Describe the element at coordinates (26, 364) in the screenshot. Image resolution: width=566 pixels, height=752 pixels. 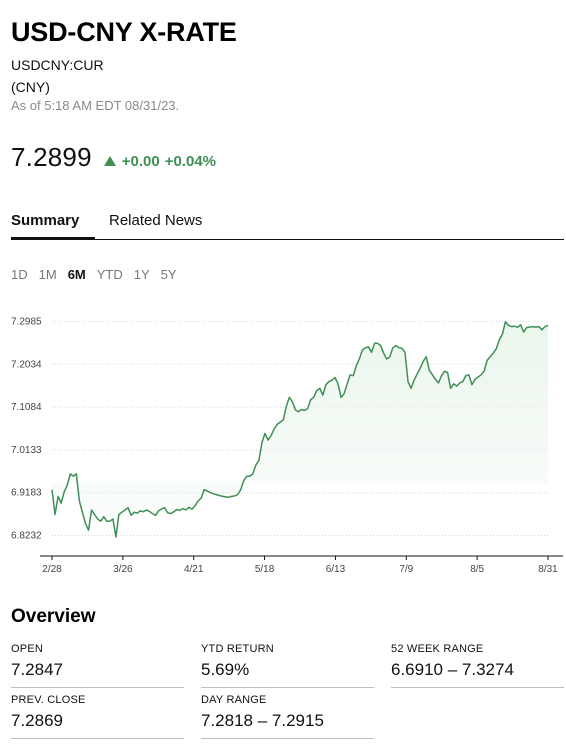
I see `y-tick-label: 7.2034` at that location.